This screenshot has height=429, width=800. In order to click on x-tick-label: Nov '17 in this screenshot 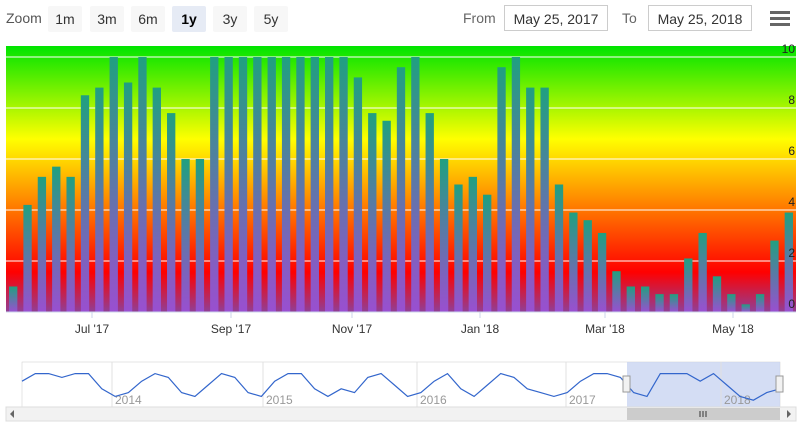, I will do `click(352, 329)`.